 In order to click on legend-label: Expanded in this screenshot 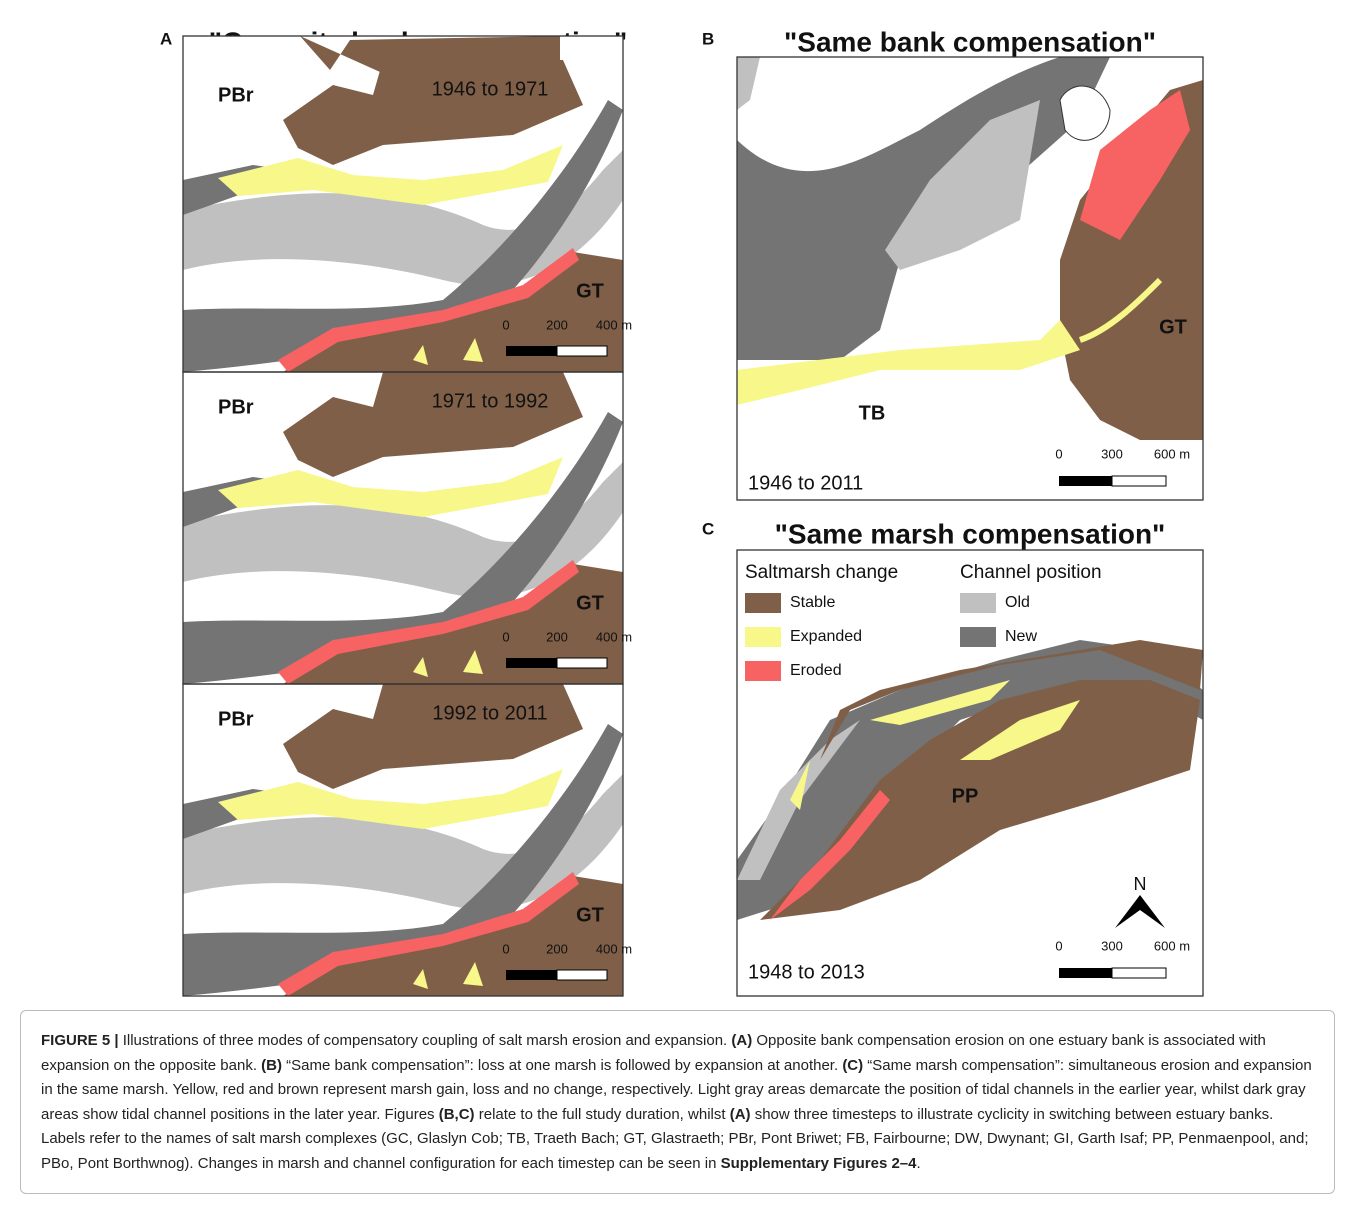, I will do `click(826, 636)`.